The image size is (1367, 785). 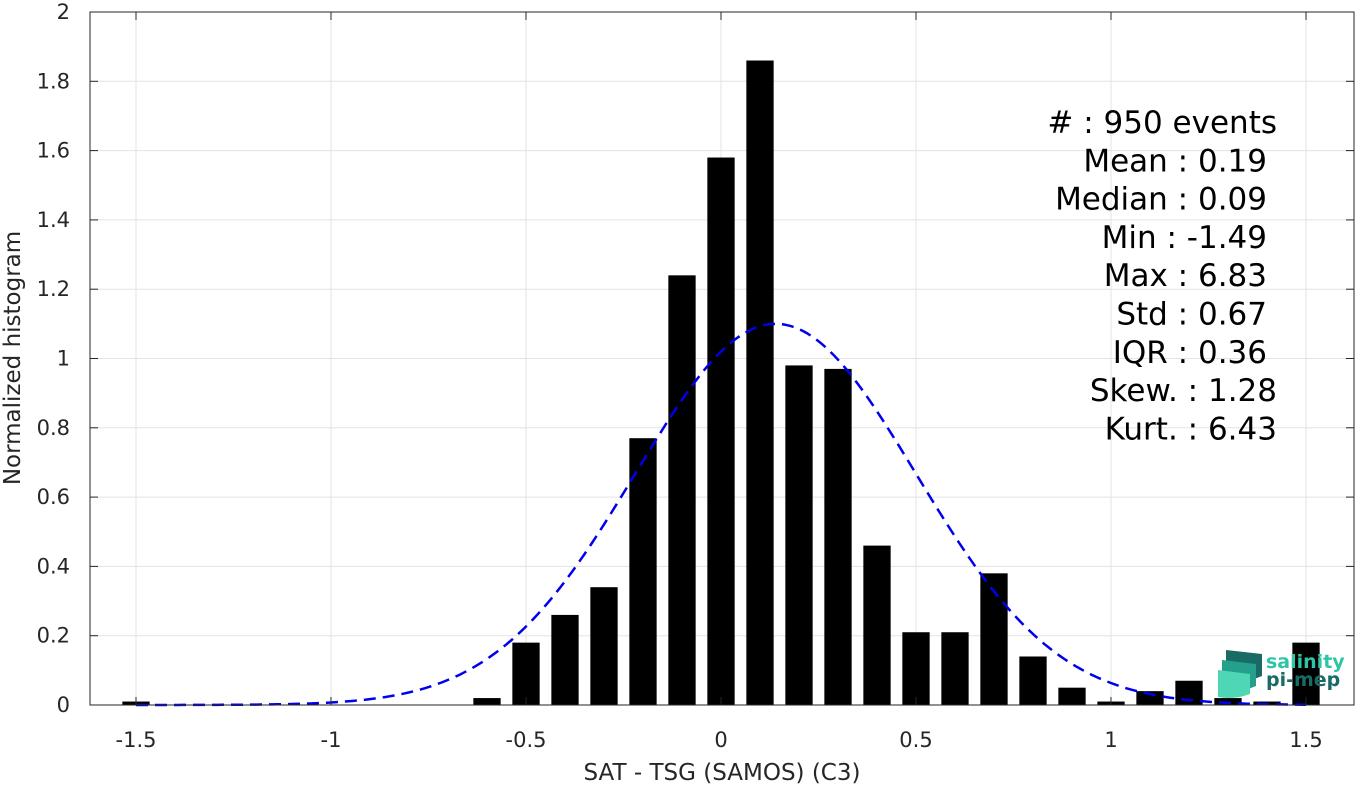 What do you see at coordinates (53, 428) in the screenshot?
I see `y-tick-label: 0.8` at bounding box center [53, 428].